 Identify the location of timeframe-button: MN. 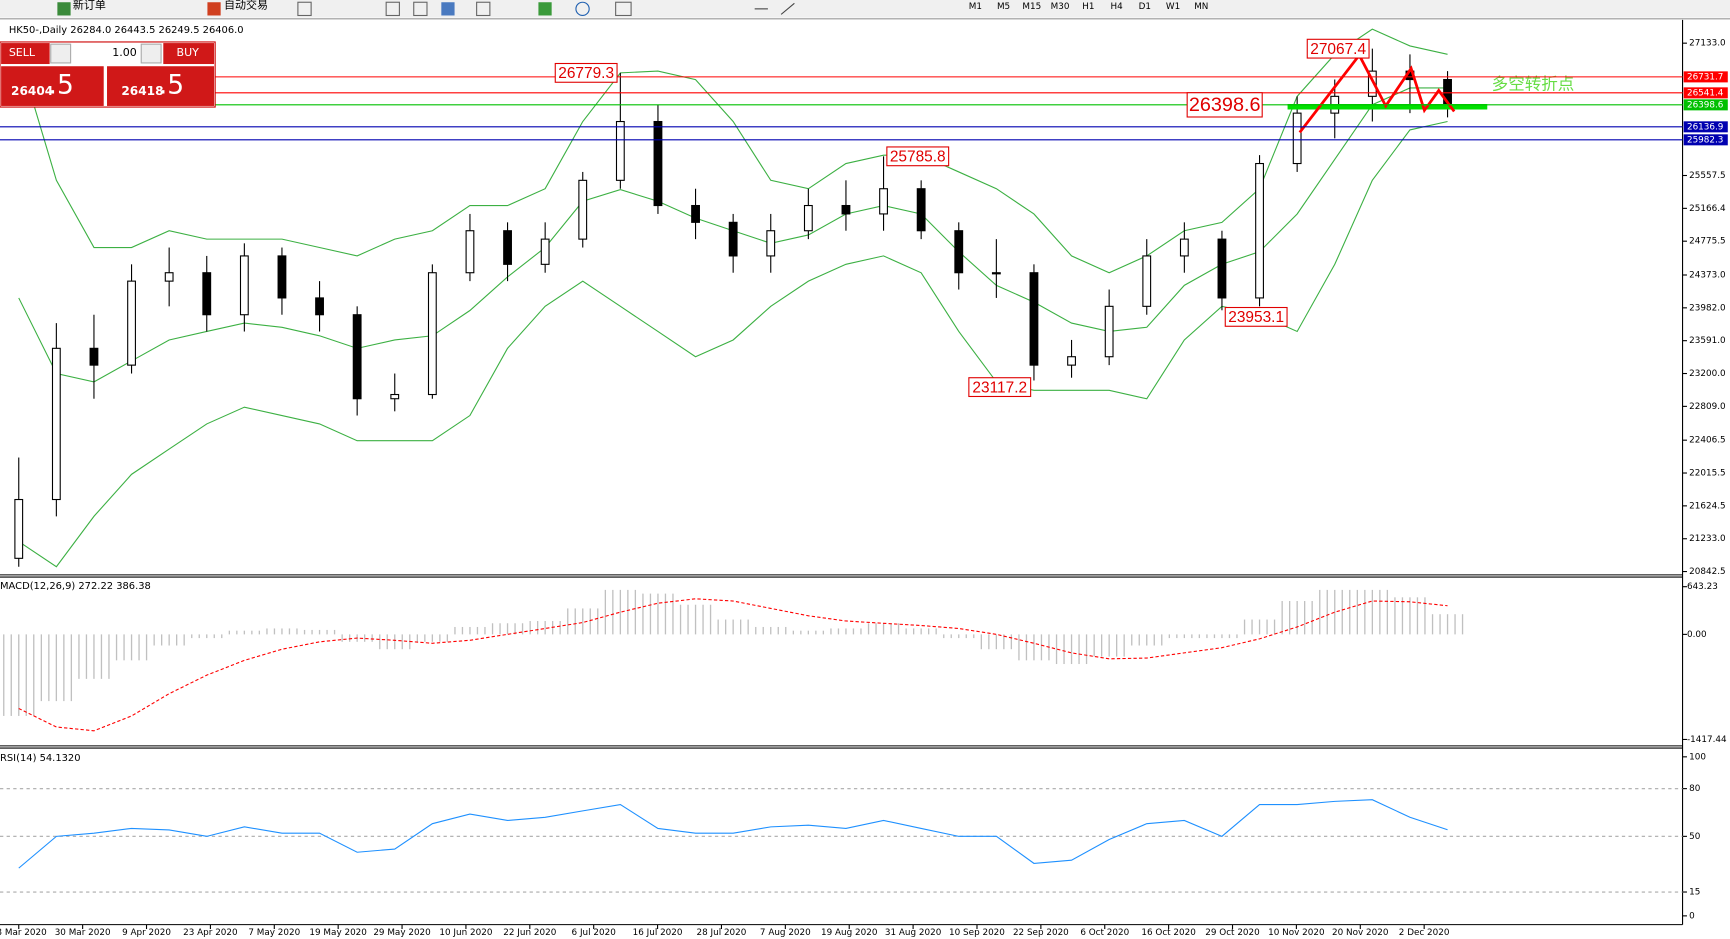
(1201, 7).